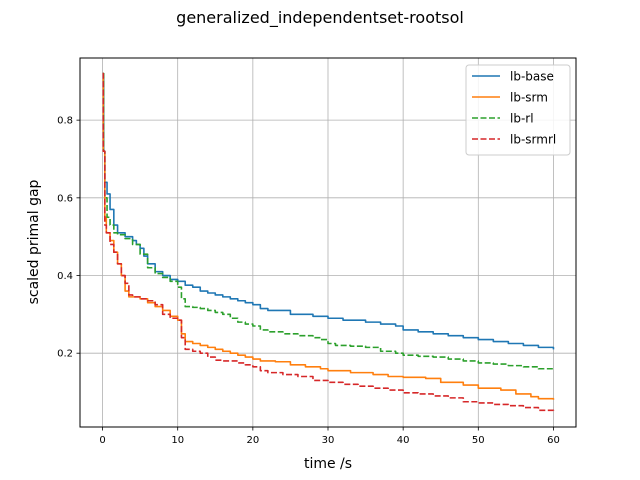  Describe the element at coordinates (328, 464) in the screenshot. I see `x-axis-title: time /s` at that location.